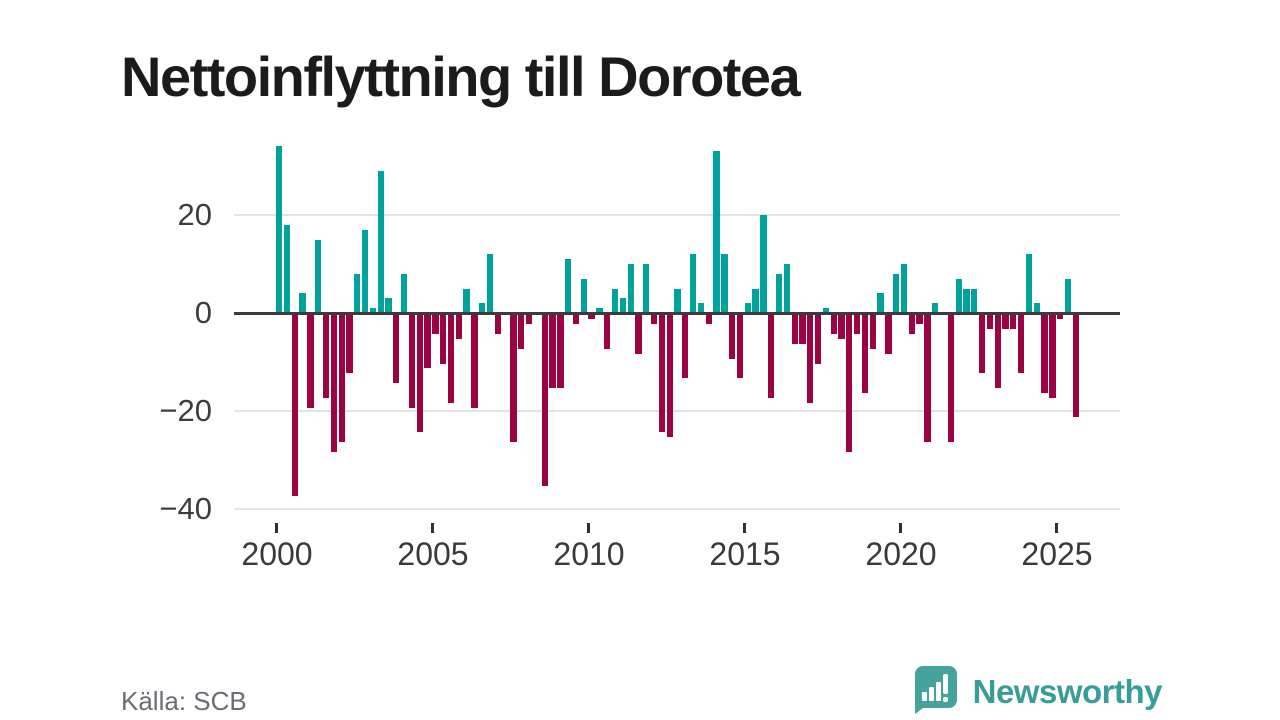  Describe the element at coordinates (318, 276) in the screenshot. I see `bar-2001-Q2` at that location.